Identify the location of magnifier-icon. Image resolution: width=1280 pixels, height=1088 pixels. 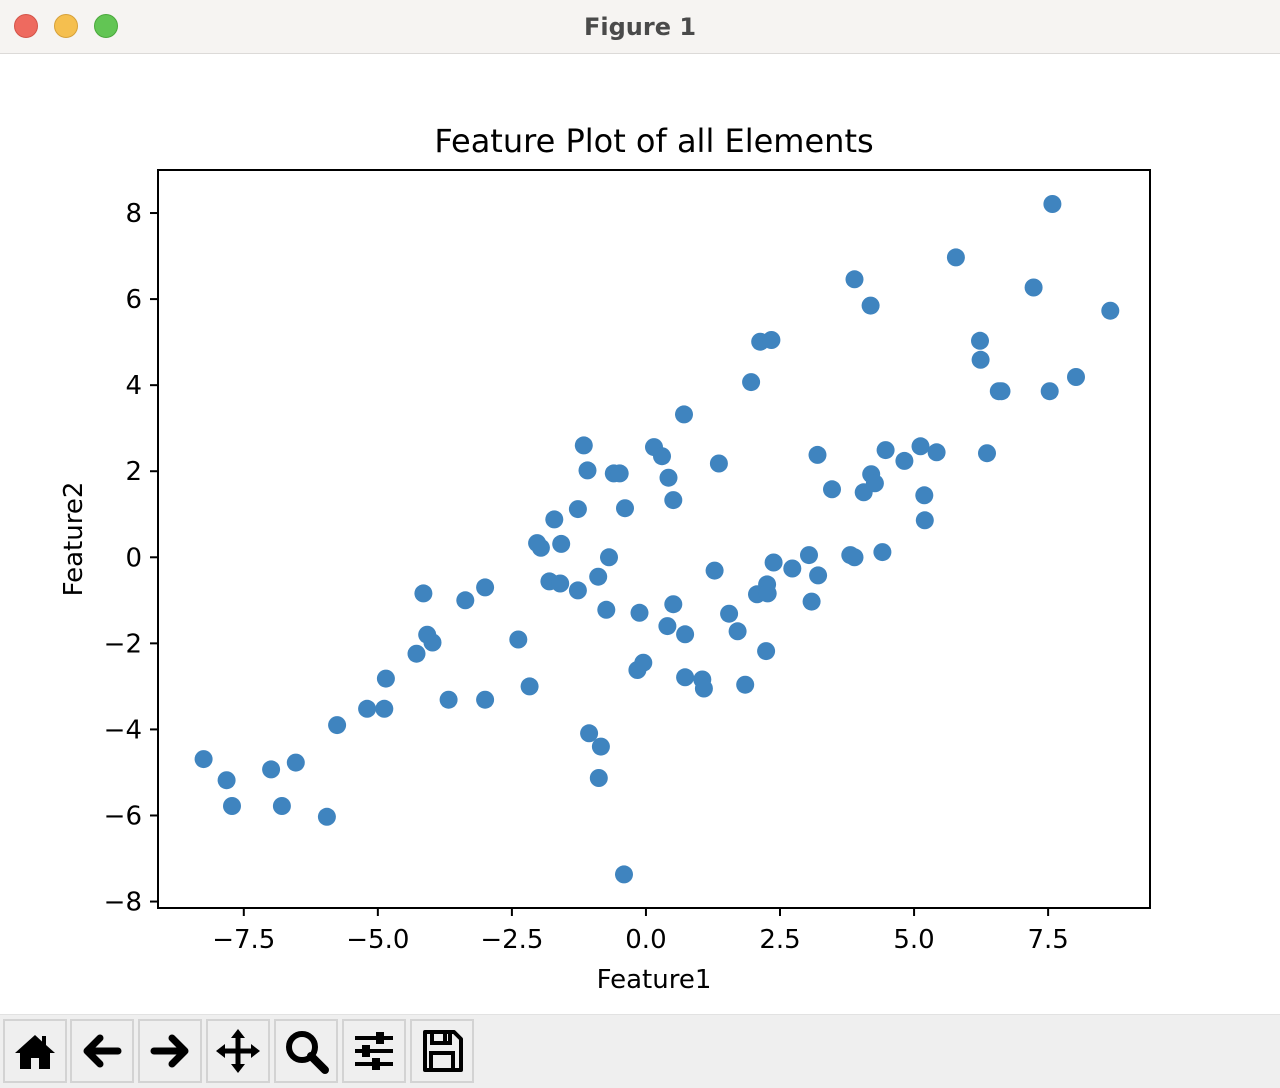
(307, 1052).